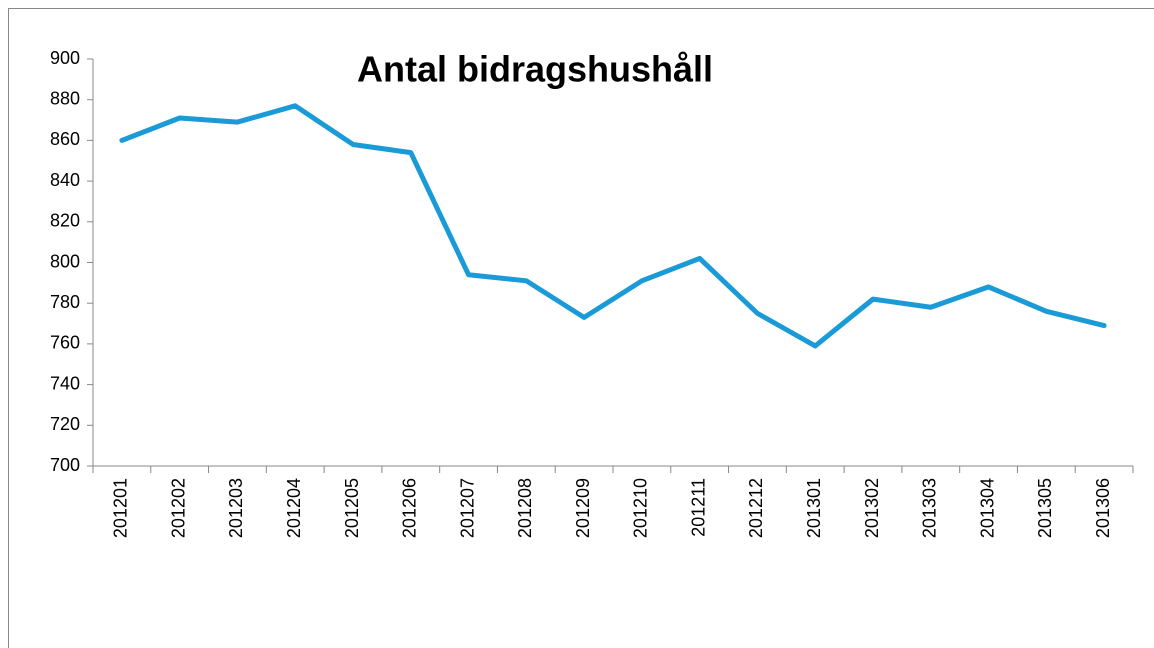 The width and height of the screenshot is (1154, 648). What do you see at coordinates (756, 508) in the screenshot?
I see `x-tick-label: 201212` at bounding box center [756, 508].